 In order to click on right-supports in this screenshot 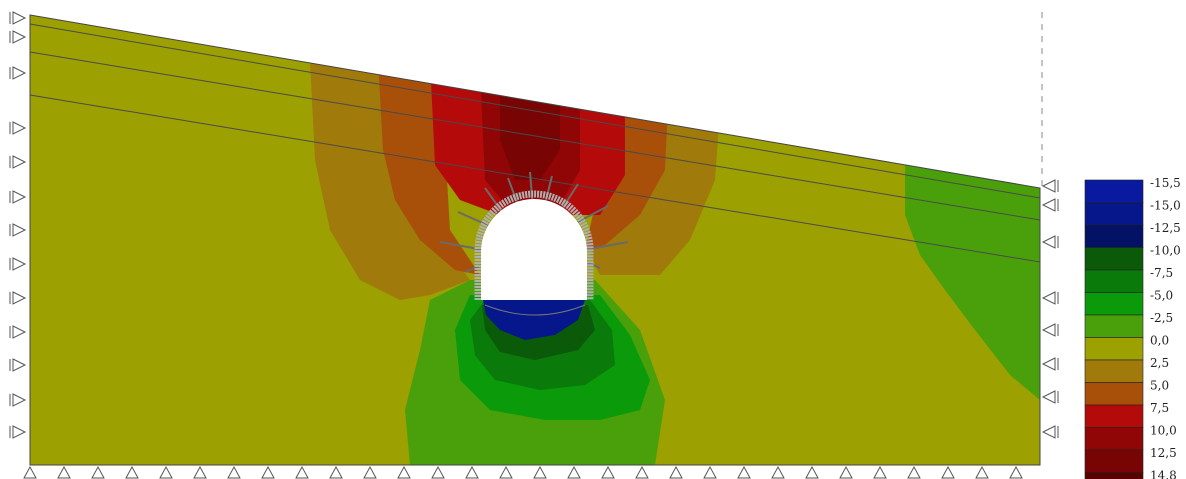, I will do `click(1050, 309)`.